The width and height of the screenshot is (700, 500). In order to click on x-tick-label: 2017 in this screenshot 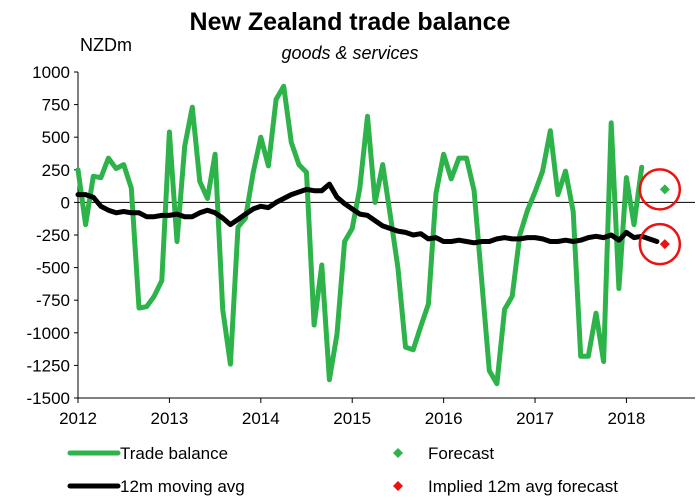, I will do `click(535, 418)`.